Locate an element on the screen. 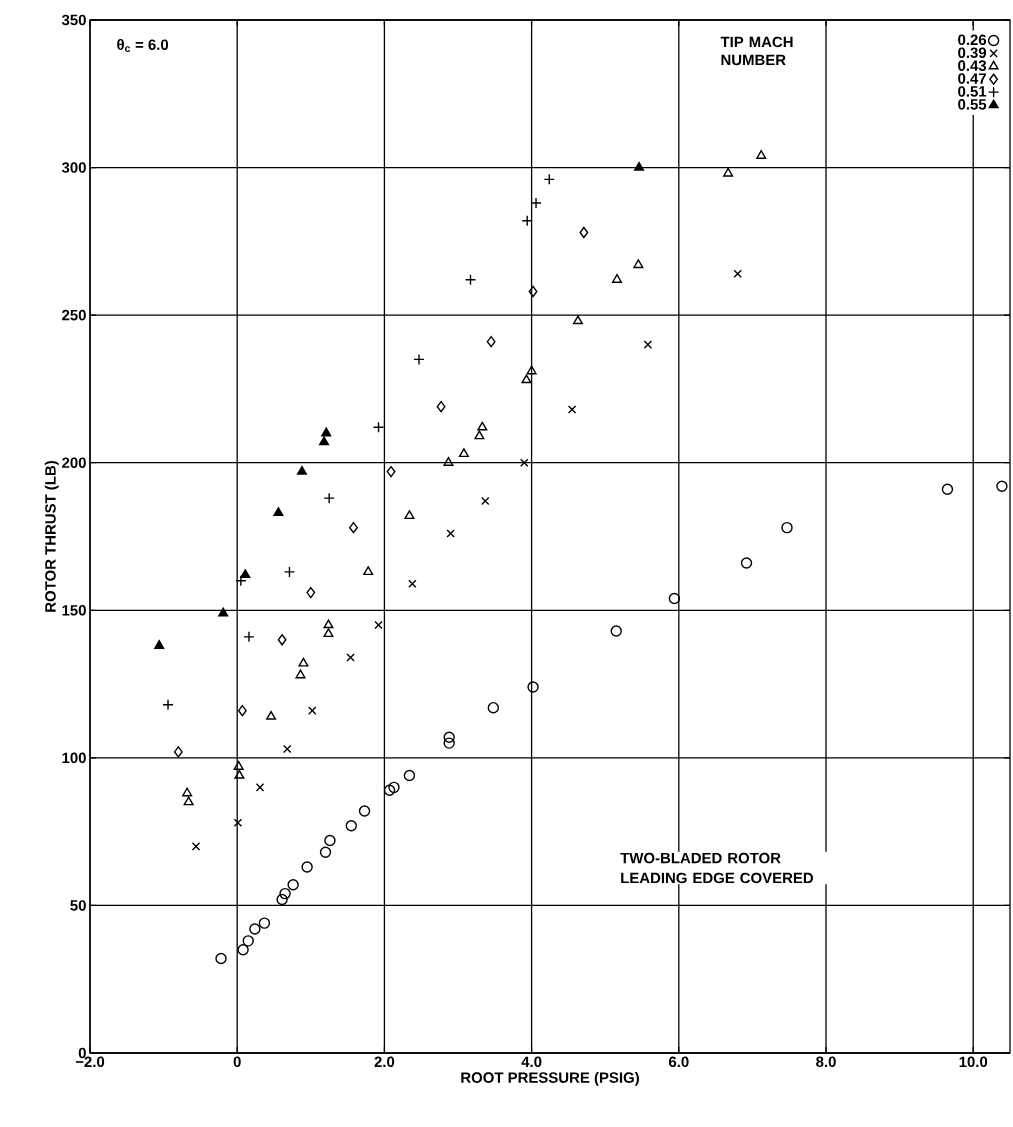  legend-title: TIP MACH NUMBER is located at coordinates (756, 51).